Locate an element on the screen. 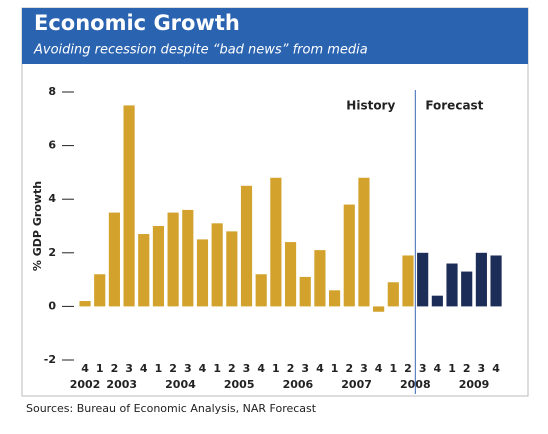  year-label: 2006 is located at coordinates (298, 384).